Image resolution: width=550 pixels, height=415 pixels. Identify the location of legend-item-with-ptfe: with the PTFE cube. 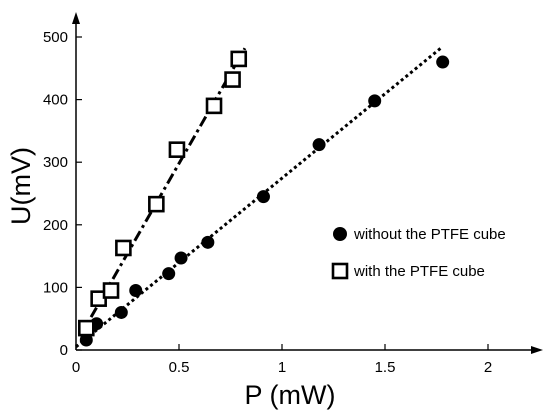
(408, 271).